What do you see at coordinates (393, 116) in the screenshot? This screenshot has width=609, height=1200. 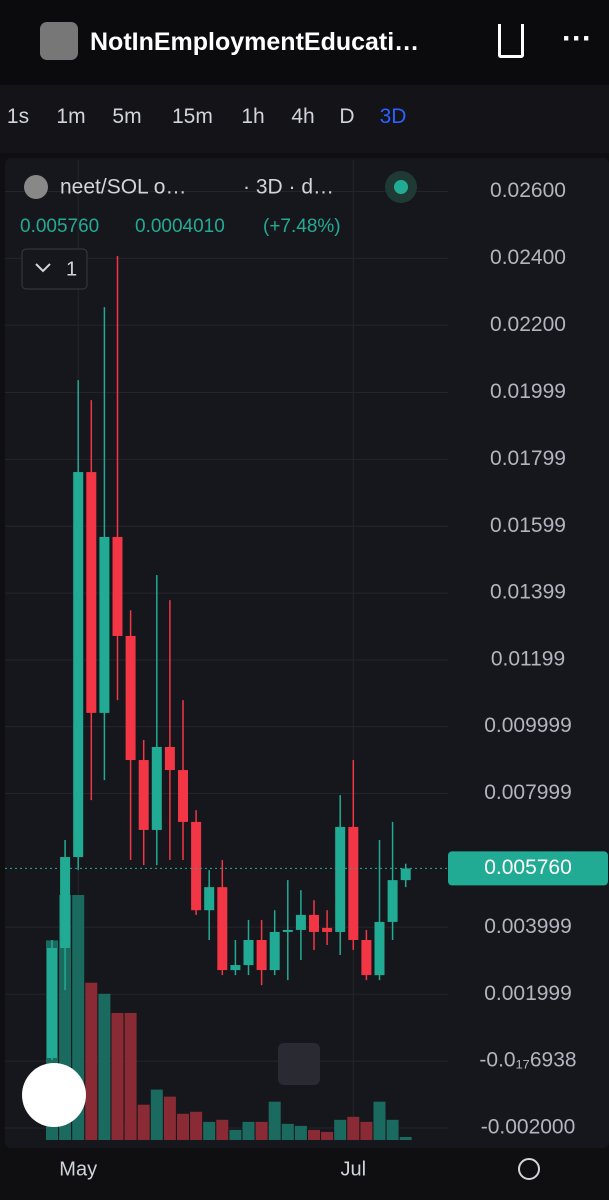 I see `timeframe-button: 3D` at bounding box center [393, 116].